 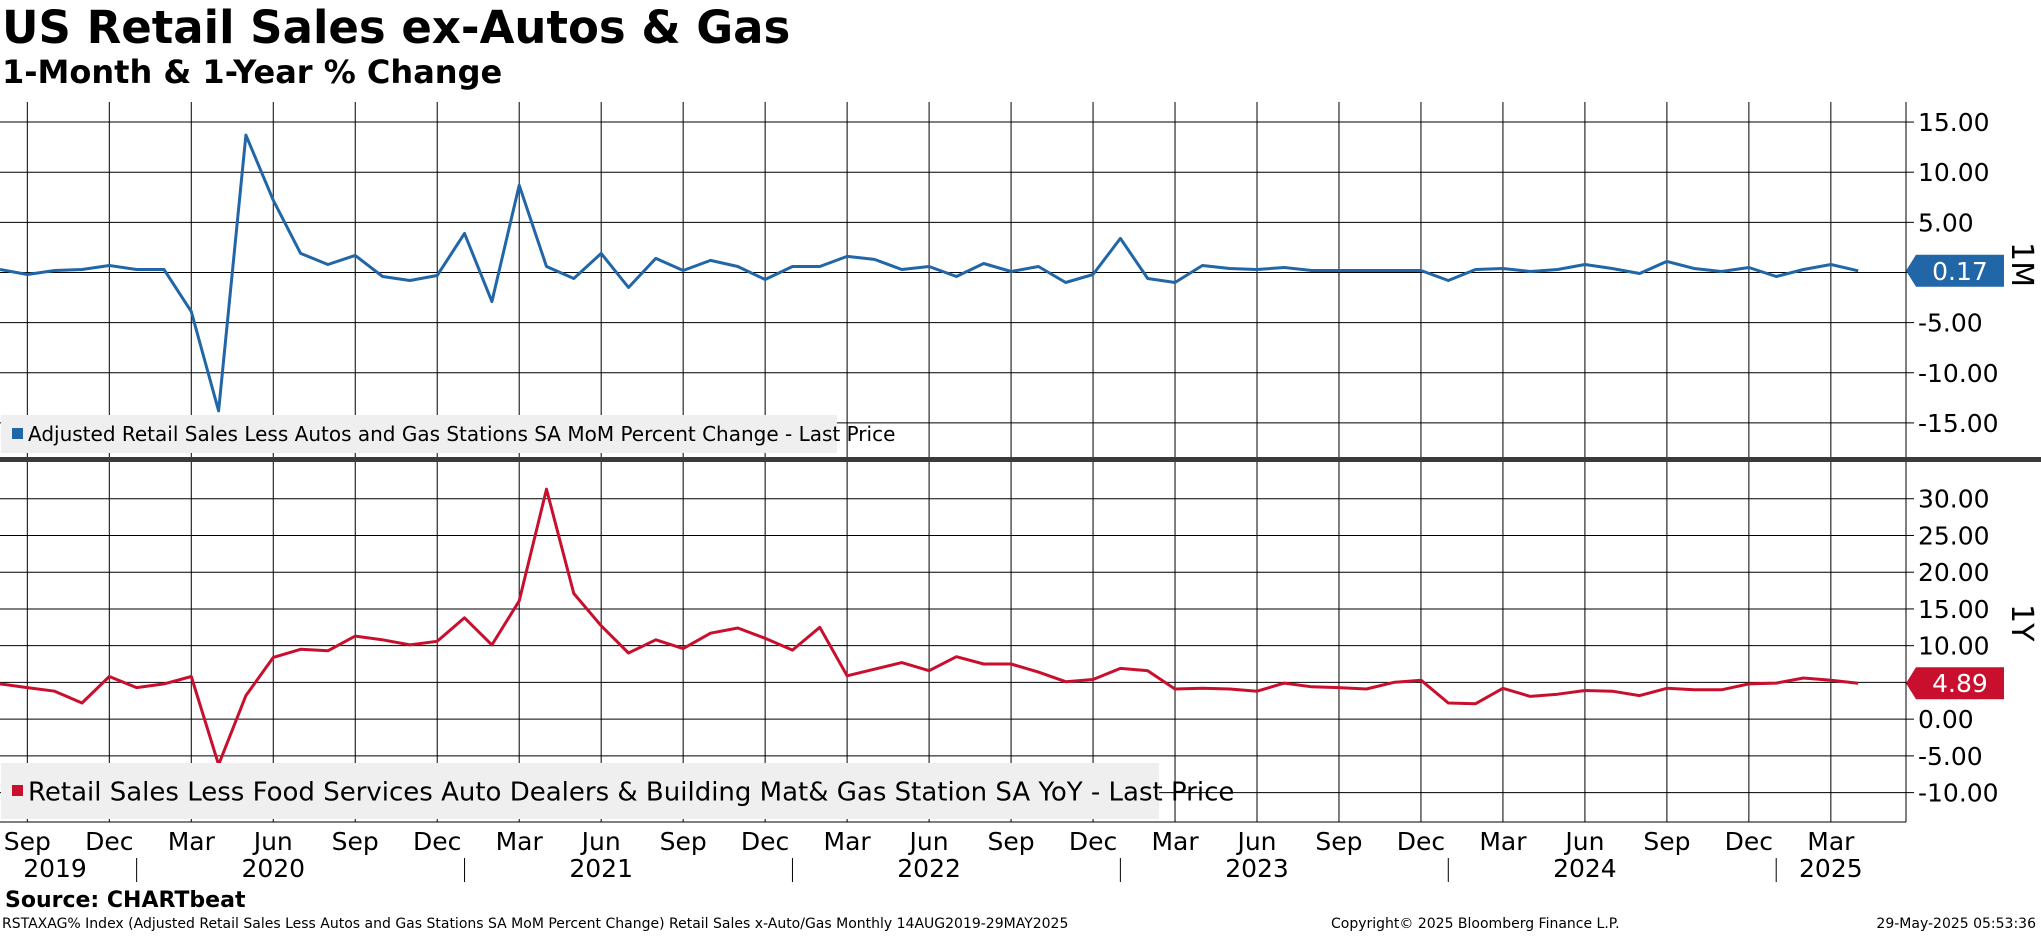 What do you see at coordinates (1960, 271) in the screenshot?
I see `last-value-label: 0.17` at bounding box center [1960, 271].